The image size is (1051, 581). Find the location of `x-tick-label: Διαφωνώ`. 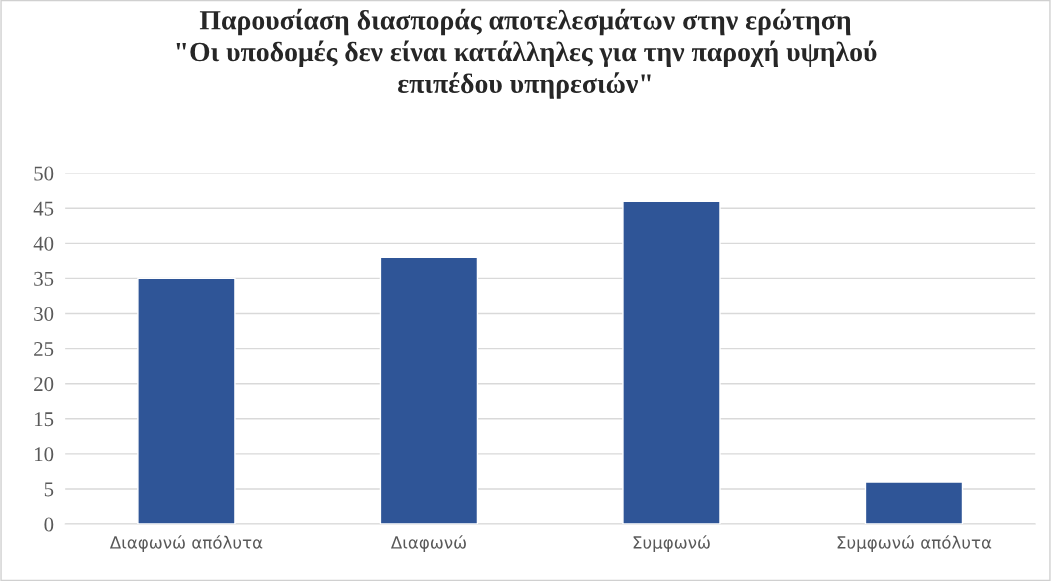

x-tick-label: Διαφωνώ is located at coordinates (428, 543).